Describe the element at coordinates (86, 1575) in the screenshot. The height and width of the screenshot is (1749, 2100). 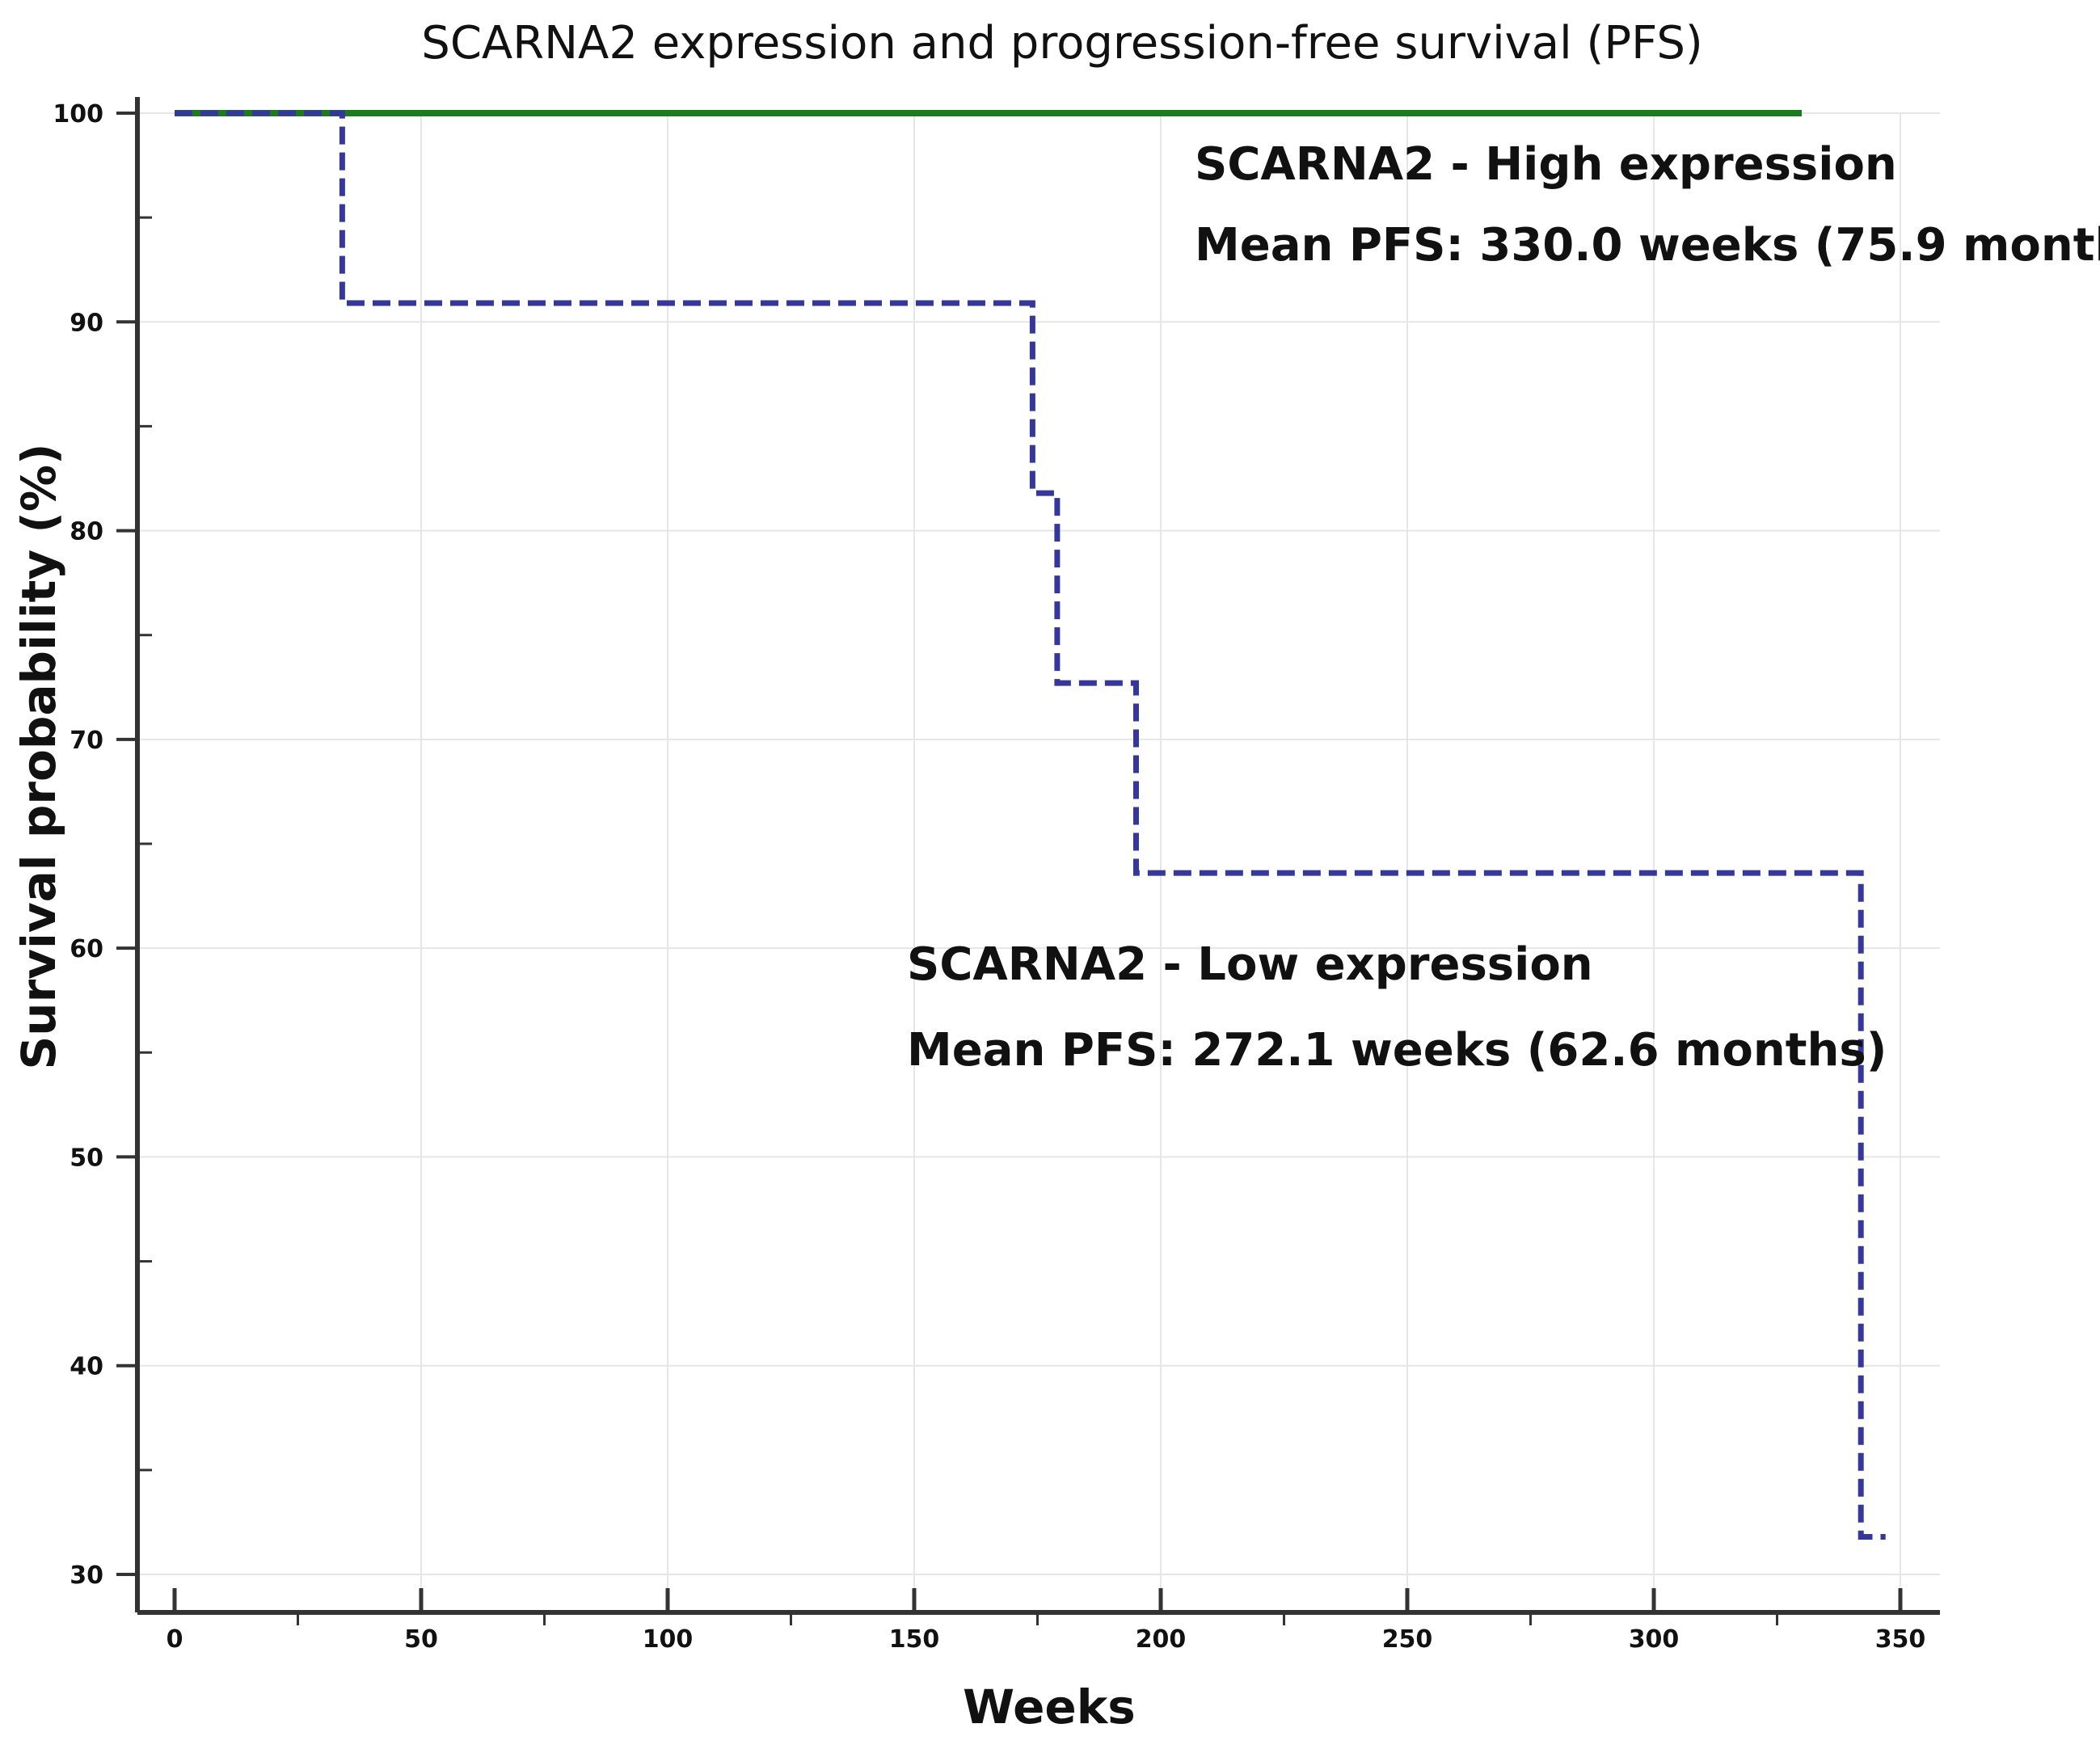
I see `y-tick-label-0: 30` at that location.